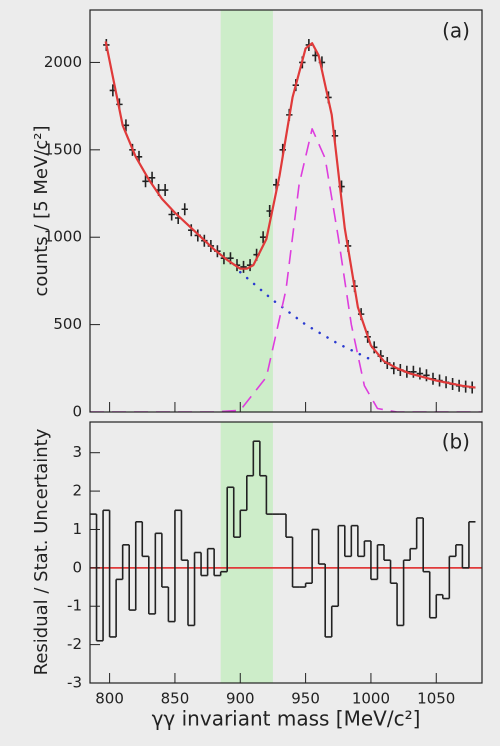  What do you see at coordinates (286, 719) in the screenshot?
I see `x-axis-label: γγ invariant mass [MeV/c²]` at bounding box center [286, 719].